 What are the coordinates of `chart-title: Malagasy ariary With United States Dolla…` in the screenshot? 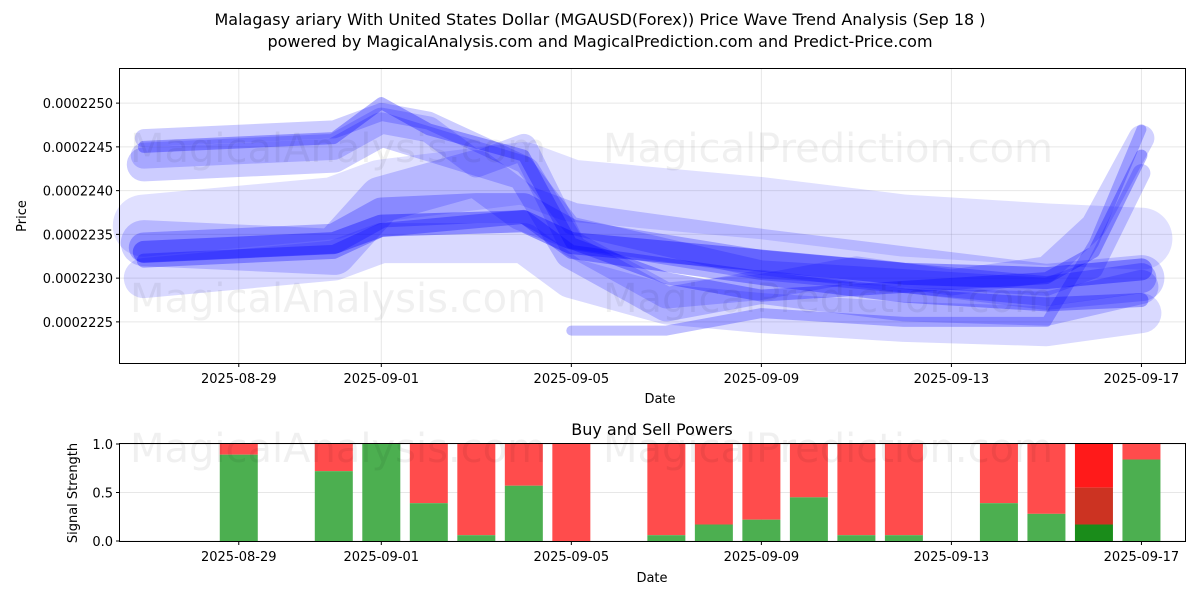 It's located at (600, 19).